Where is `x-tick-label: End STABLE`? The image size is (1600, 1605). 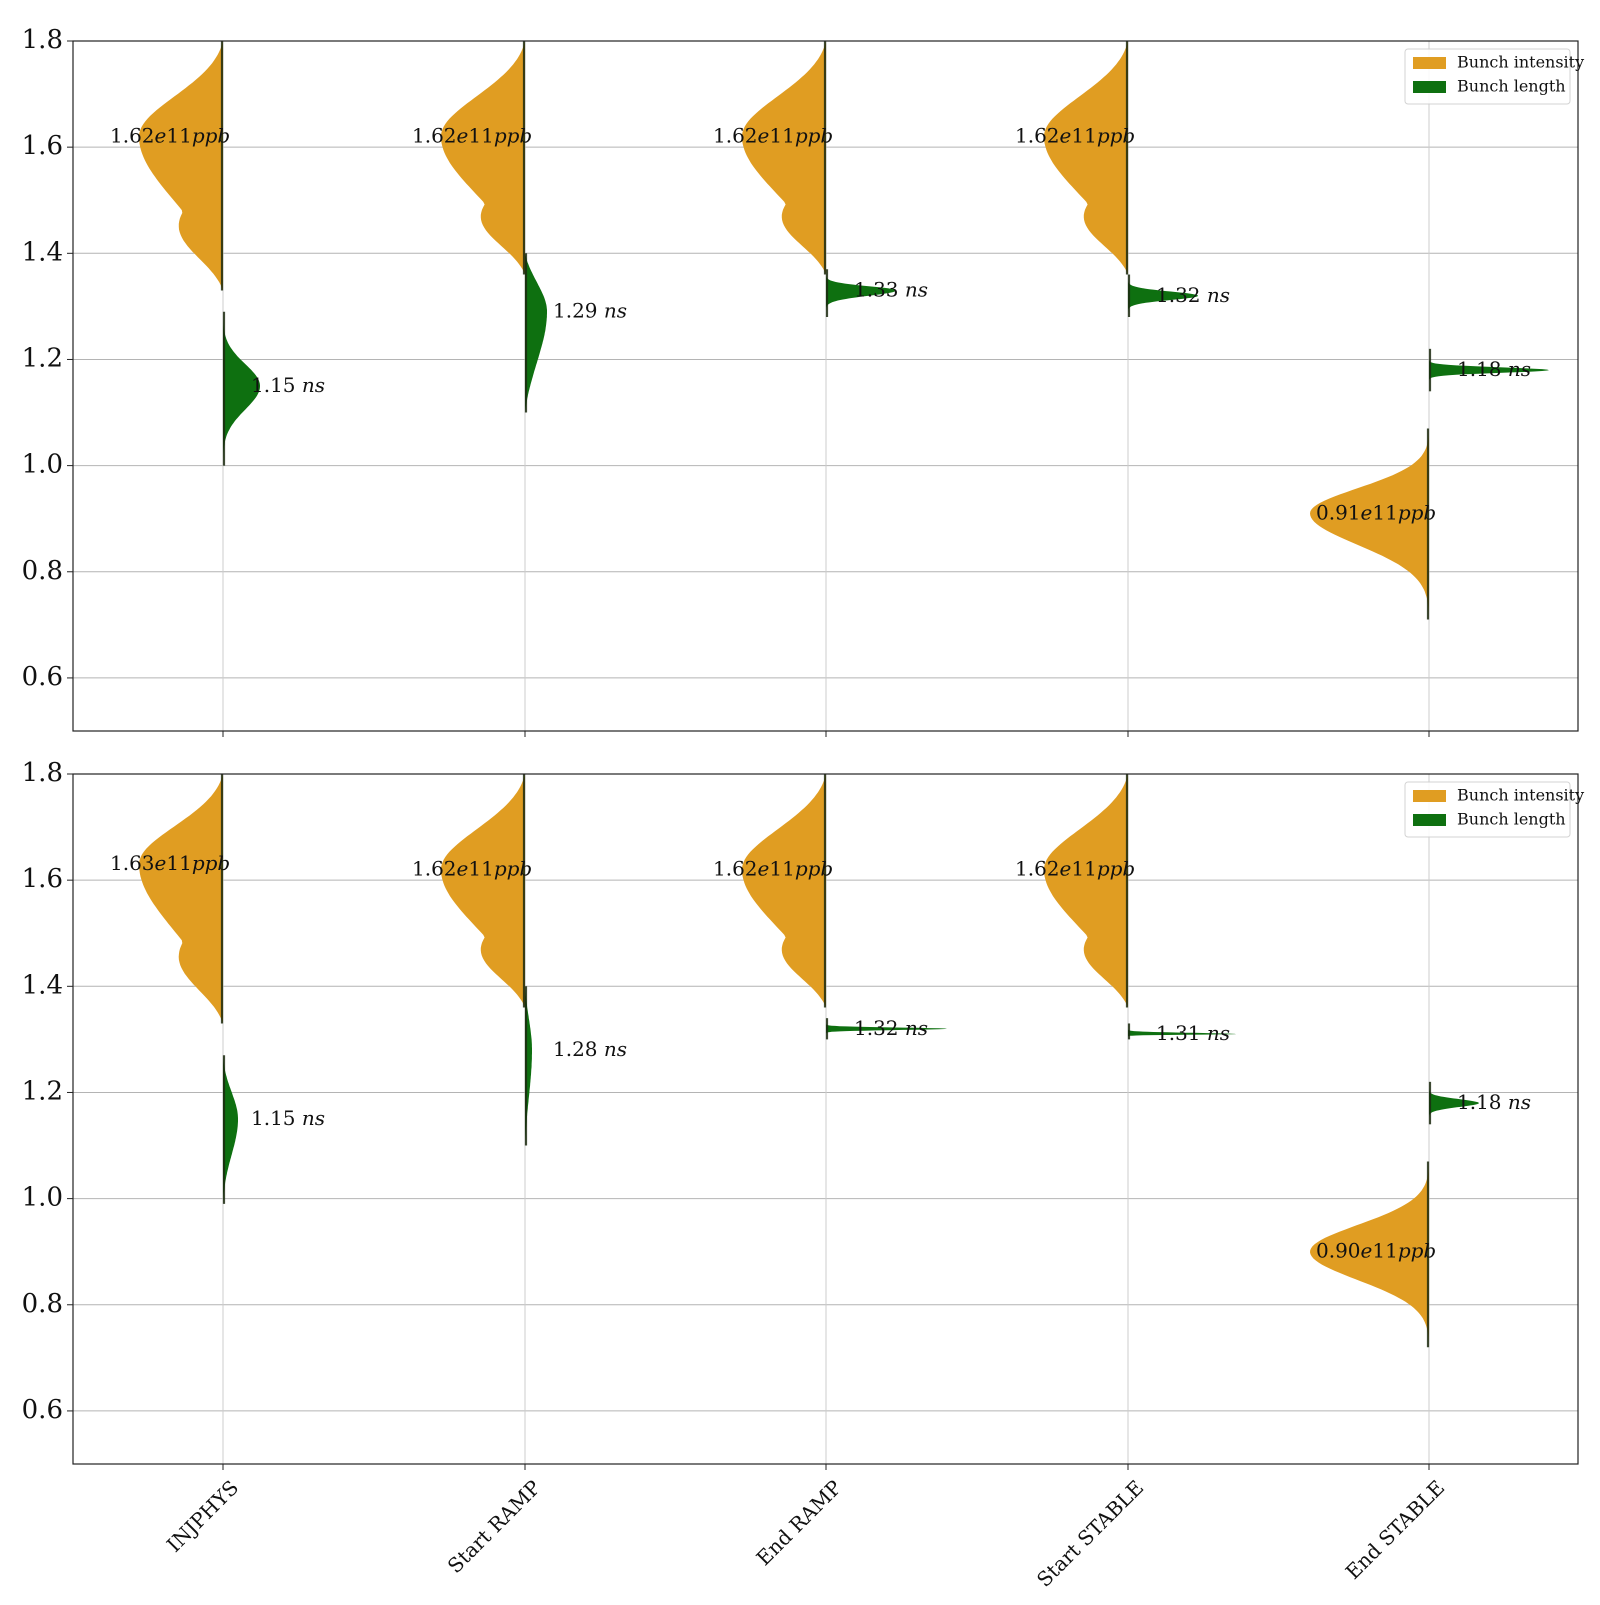 x-tick-label: End STABLE is located at coordinates (1395, 1529).